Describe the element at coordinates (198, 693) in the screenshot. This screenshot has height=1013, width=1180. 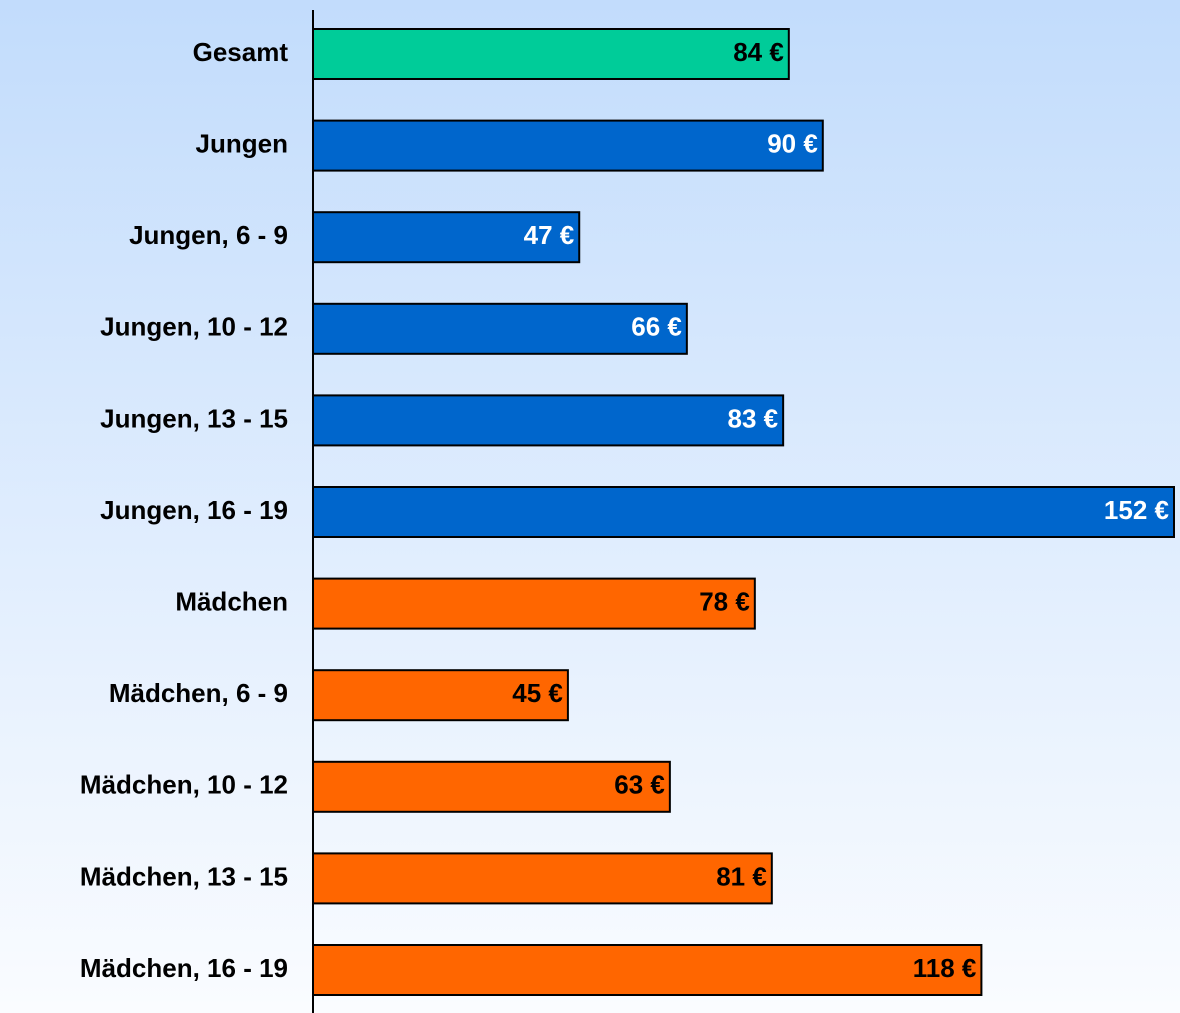
I see `category-label: Mädchen, 6 - 9` at that location.